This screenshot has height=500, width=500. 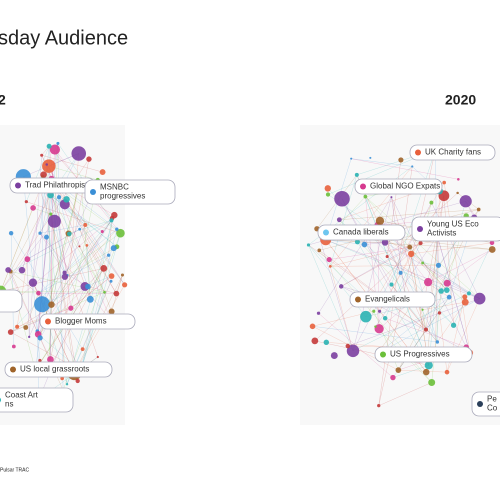 I want to click on label: Global NGO Expats, so click(x=398, y=186).